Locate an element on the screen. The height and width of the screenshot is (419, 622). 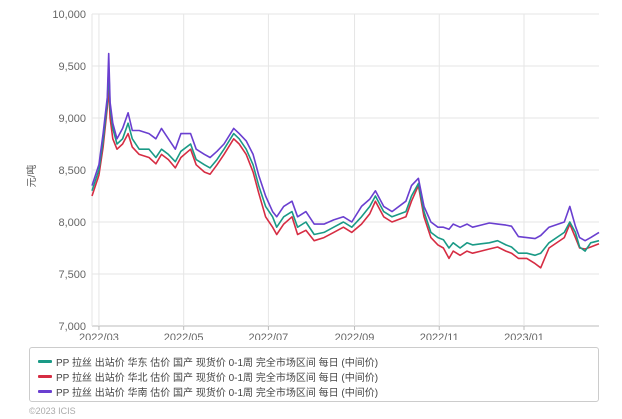
y-tick-label: 8,000 is located at coordinates (72, 223).